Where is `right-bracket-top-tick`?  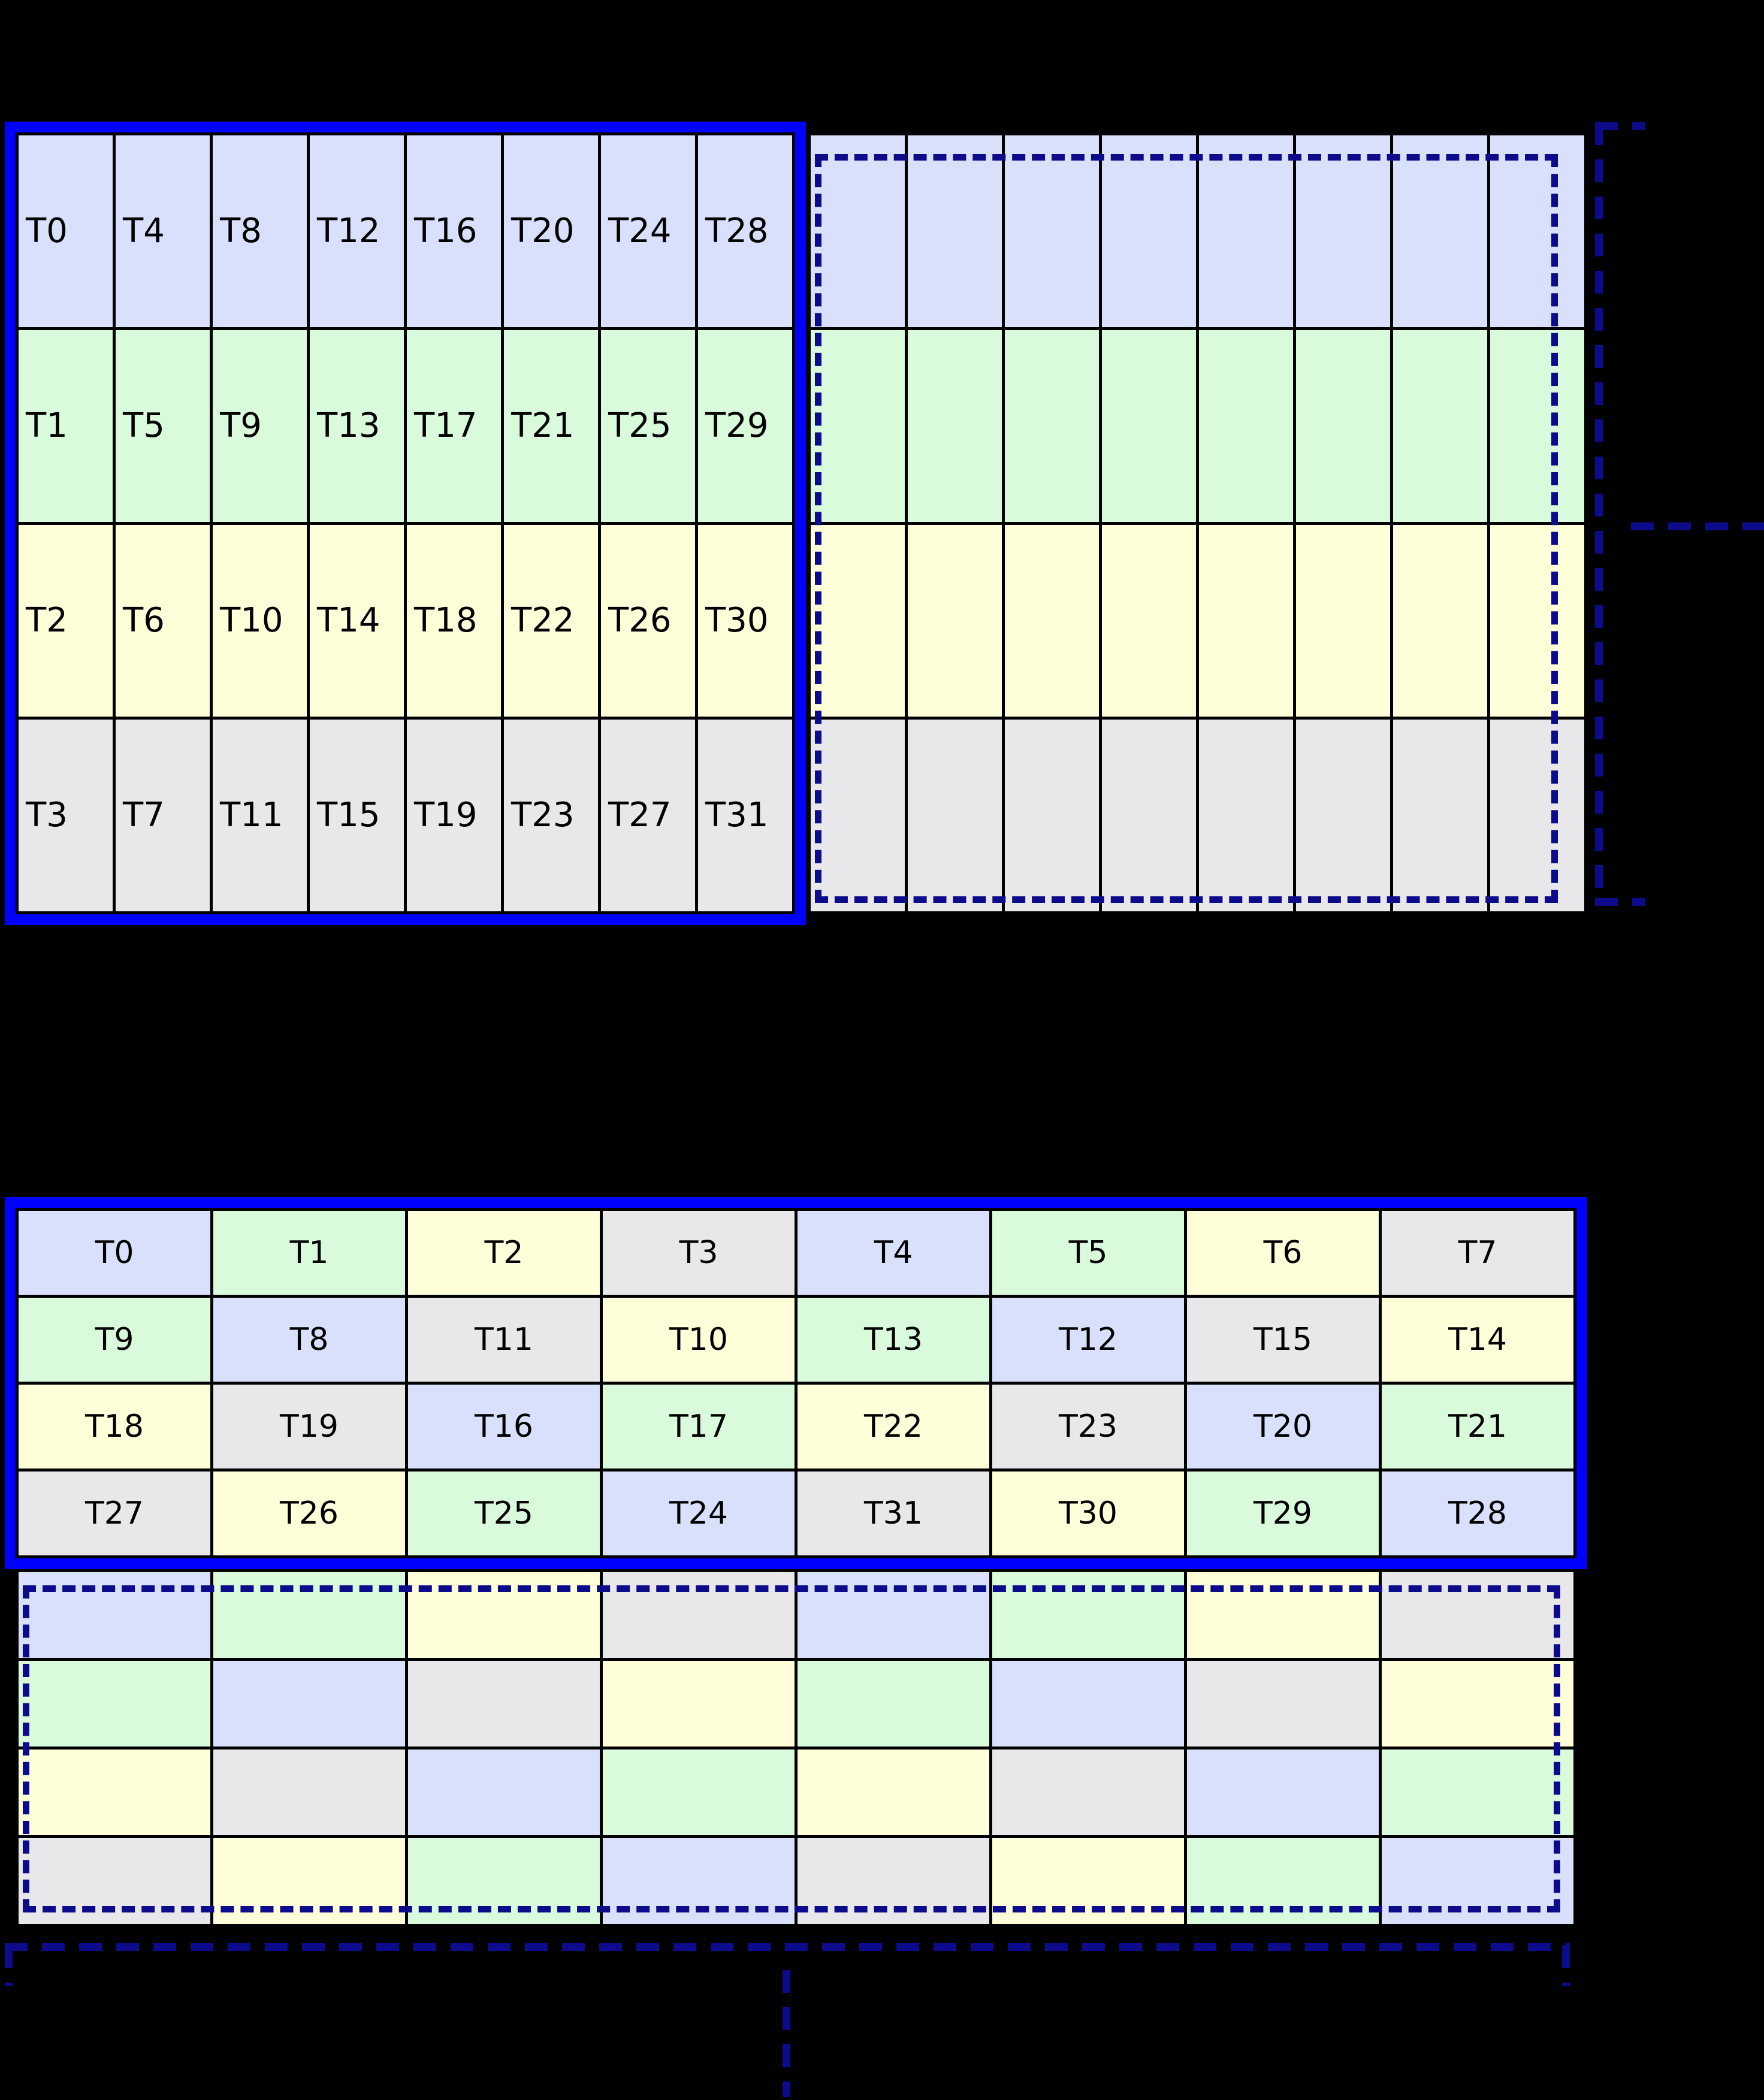 right-bracket-top-tick is located at coordinates (1620, 126).